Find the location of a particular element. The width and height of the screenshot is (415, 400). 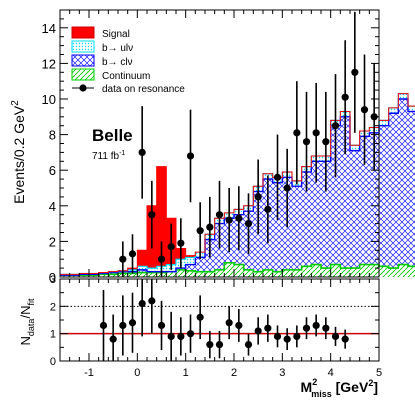

top-y-axis-label-text: Events/0.2 GeV is located at coordinates (19, 154).